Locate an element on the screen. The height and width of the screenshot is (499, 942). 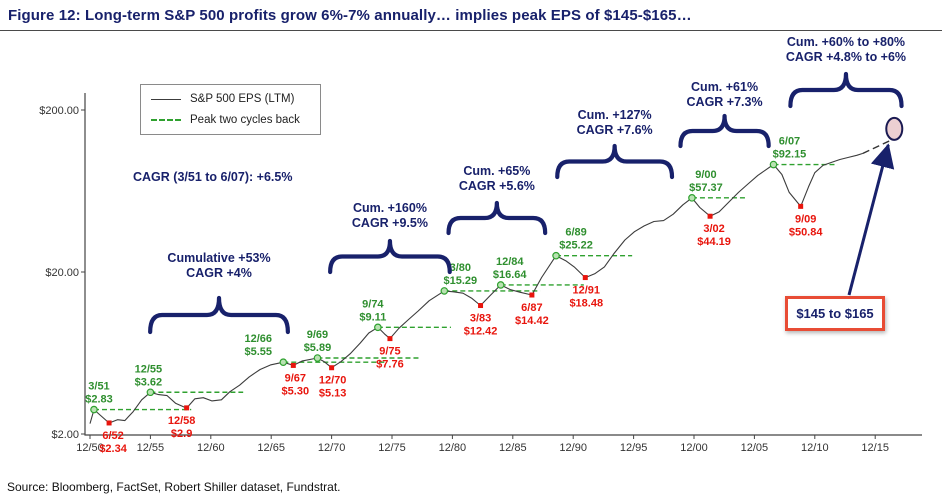
peak-value-label: $92.15 is located at coordinates (790, 155).